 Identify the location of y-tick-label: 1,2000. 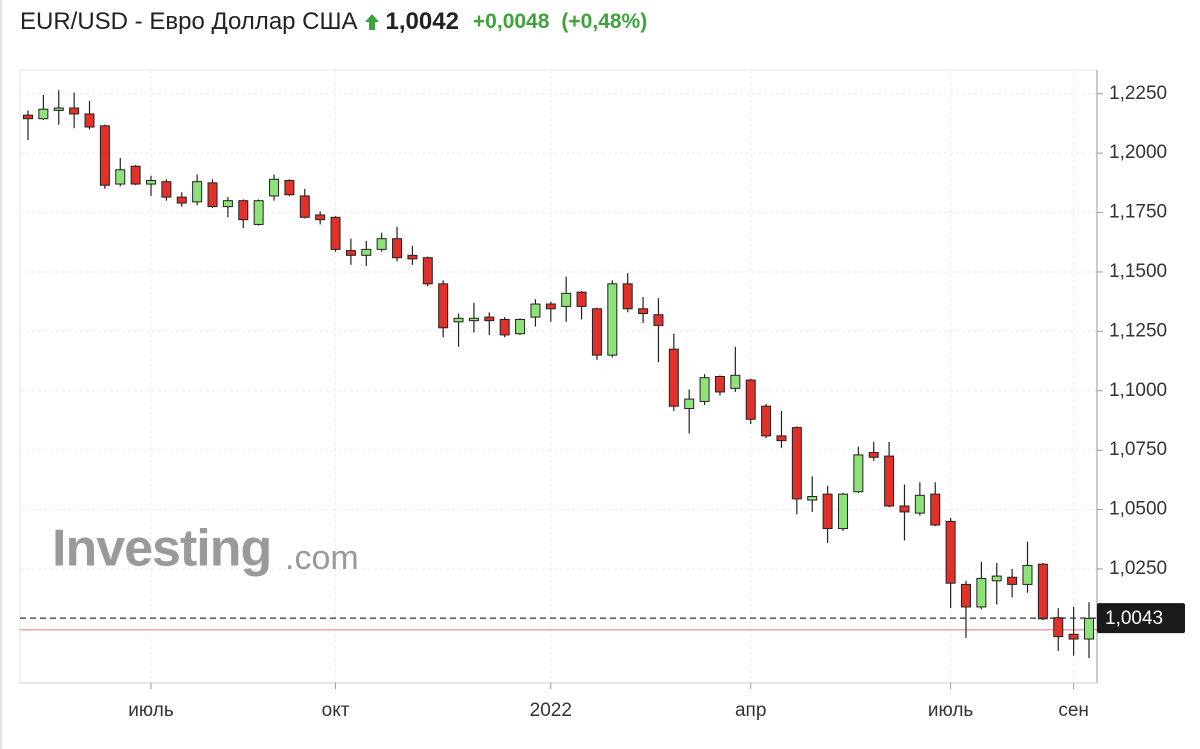
(1138, 152).